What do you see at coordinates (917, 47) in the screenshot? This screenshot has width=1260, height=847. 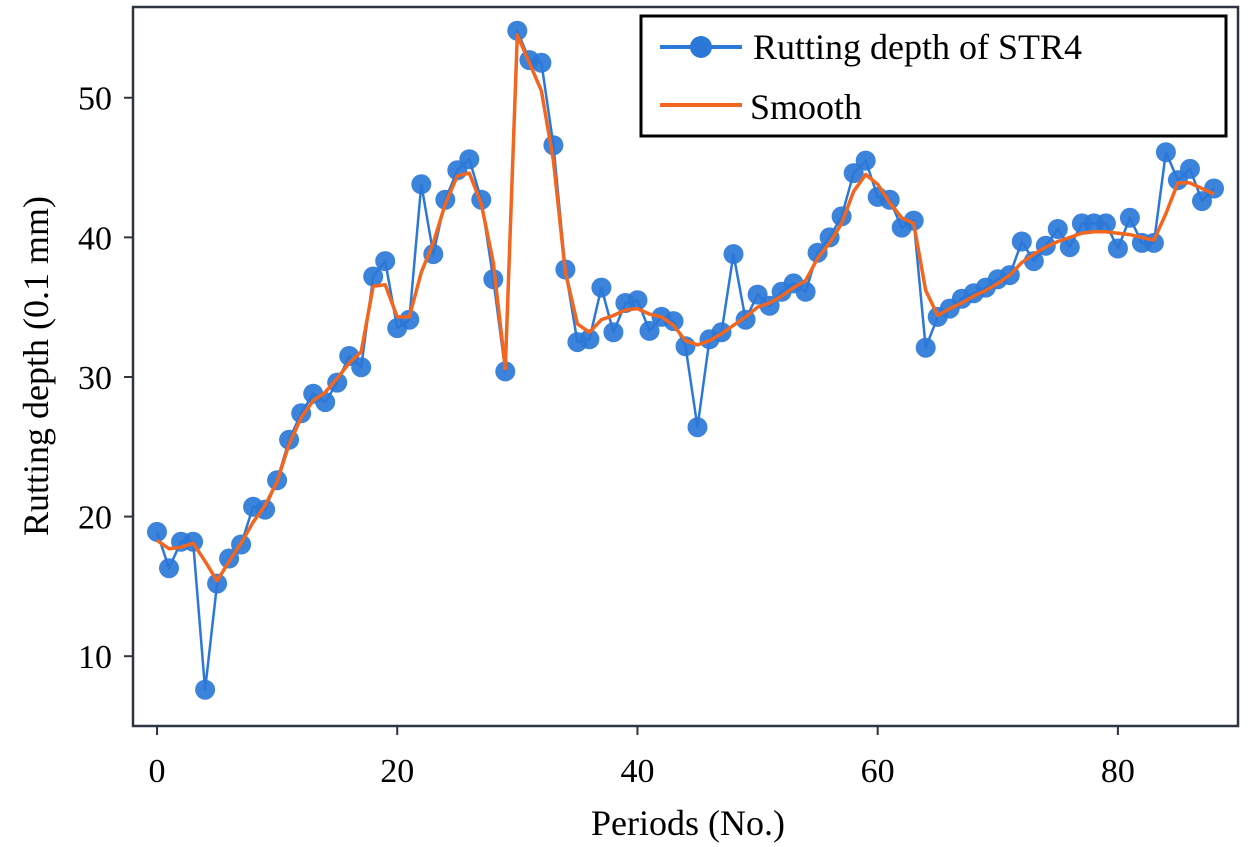 I see `legend-label-str4: Rutting depth of STR4` at bounding box center [917, 47].